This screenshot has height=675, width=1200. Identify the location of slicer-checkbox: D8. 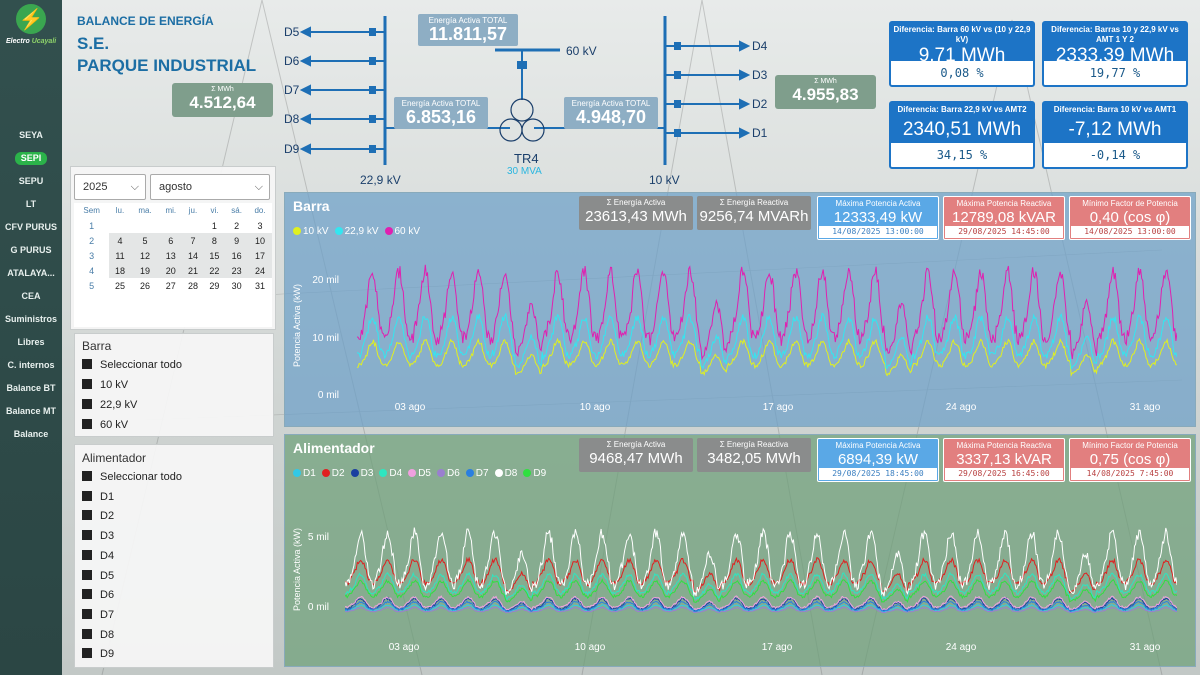
(98, 634).